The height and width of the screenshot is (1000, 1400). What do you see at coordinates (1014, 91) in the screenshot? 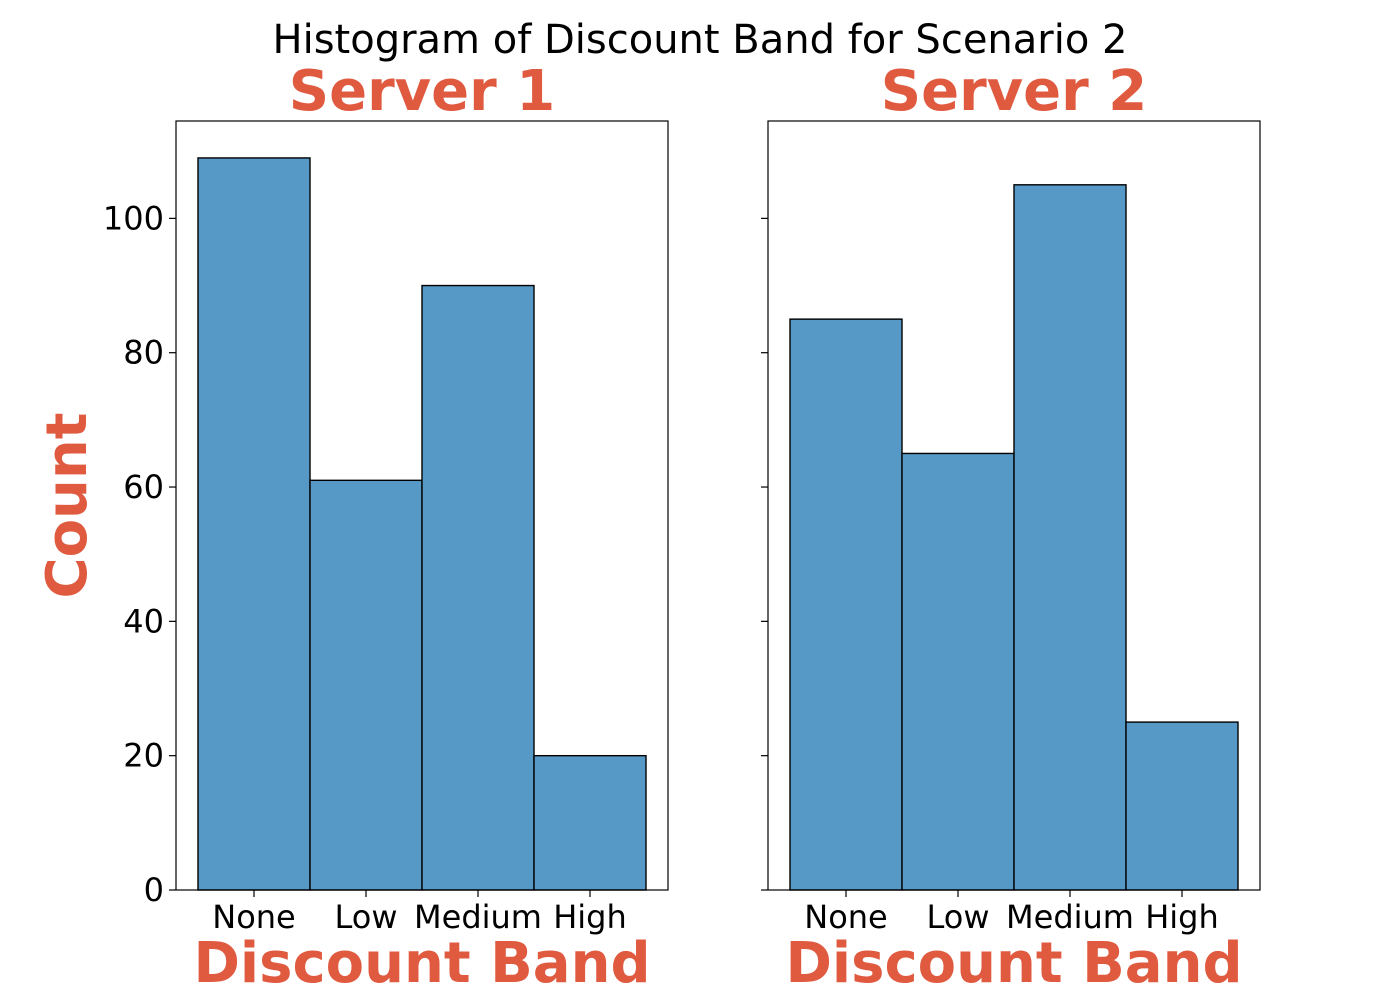
I see `panel-title: Server 2` at bounding box center [1014, 91].